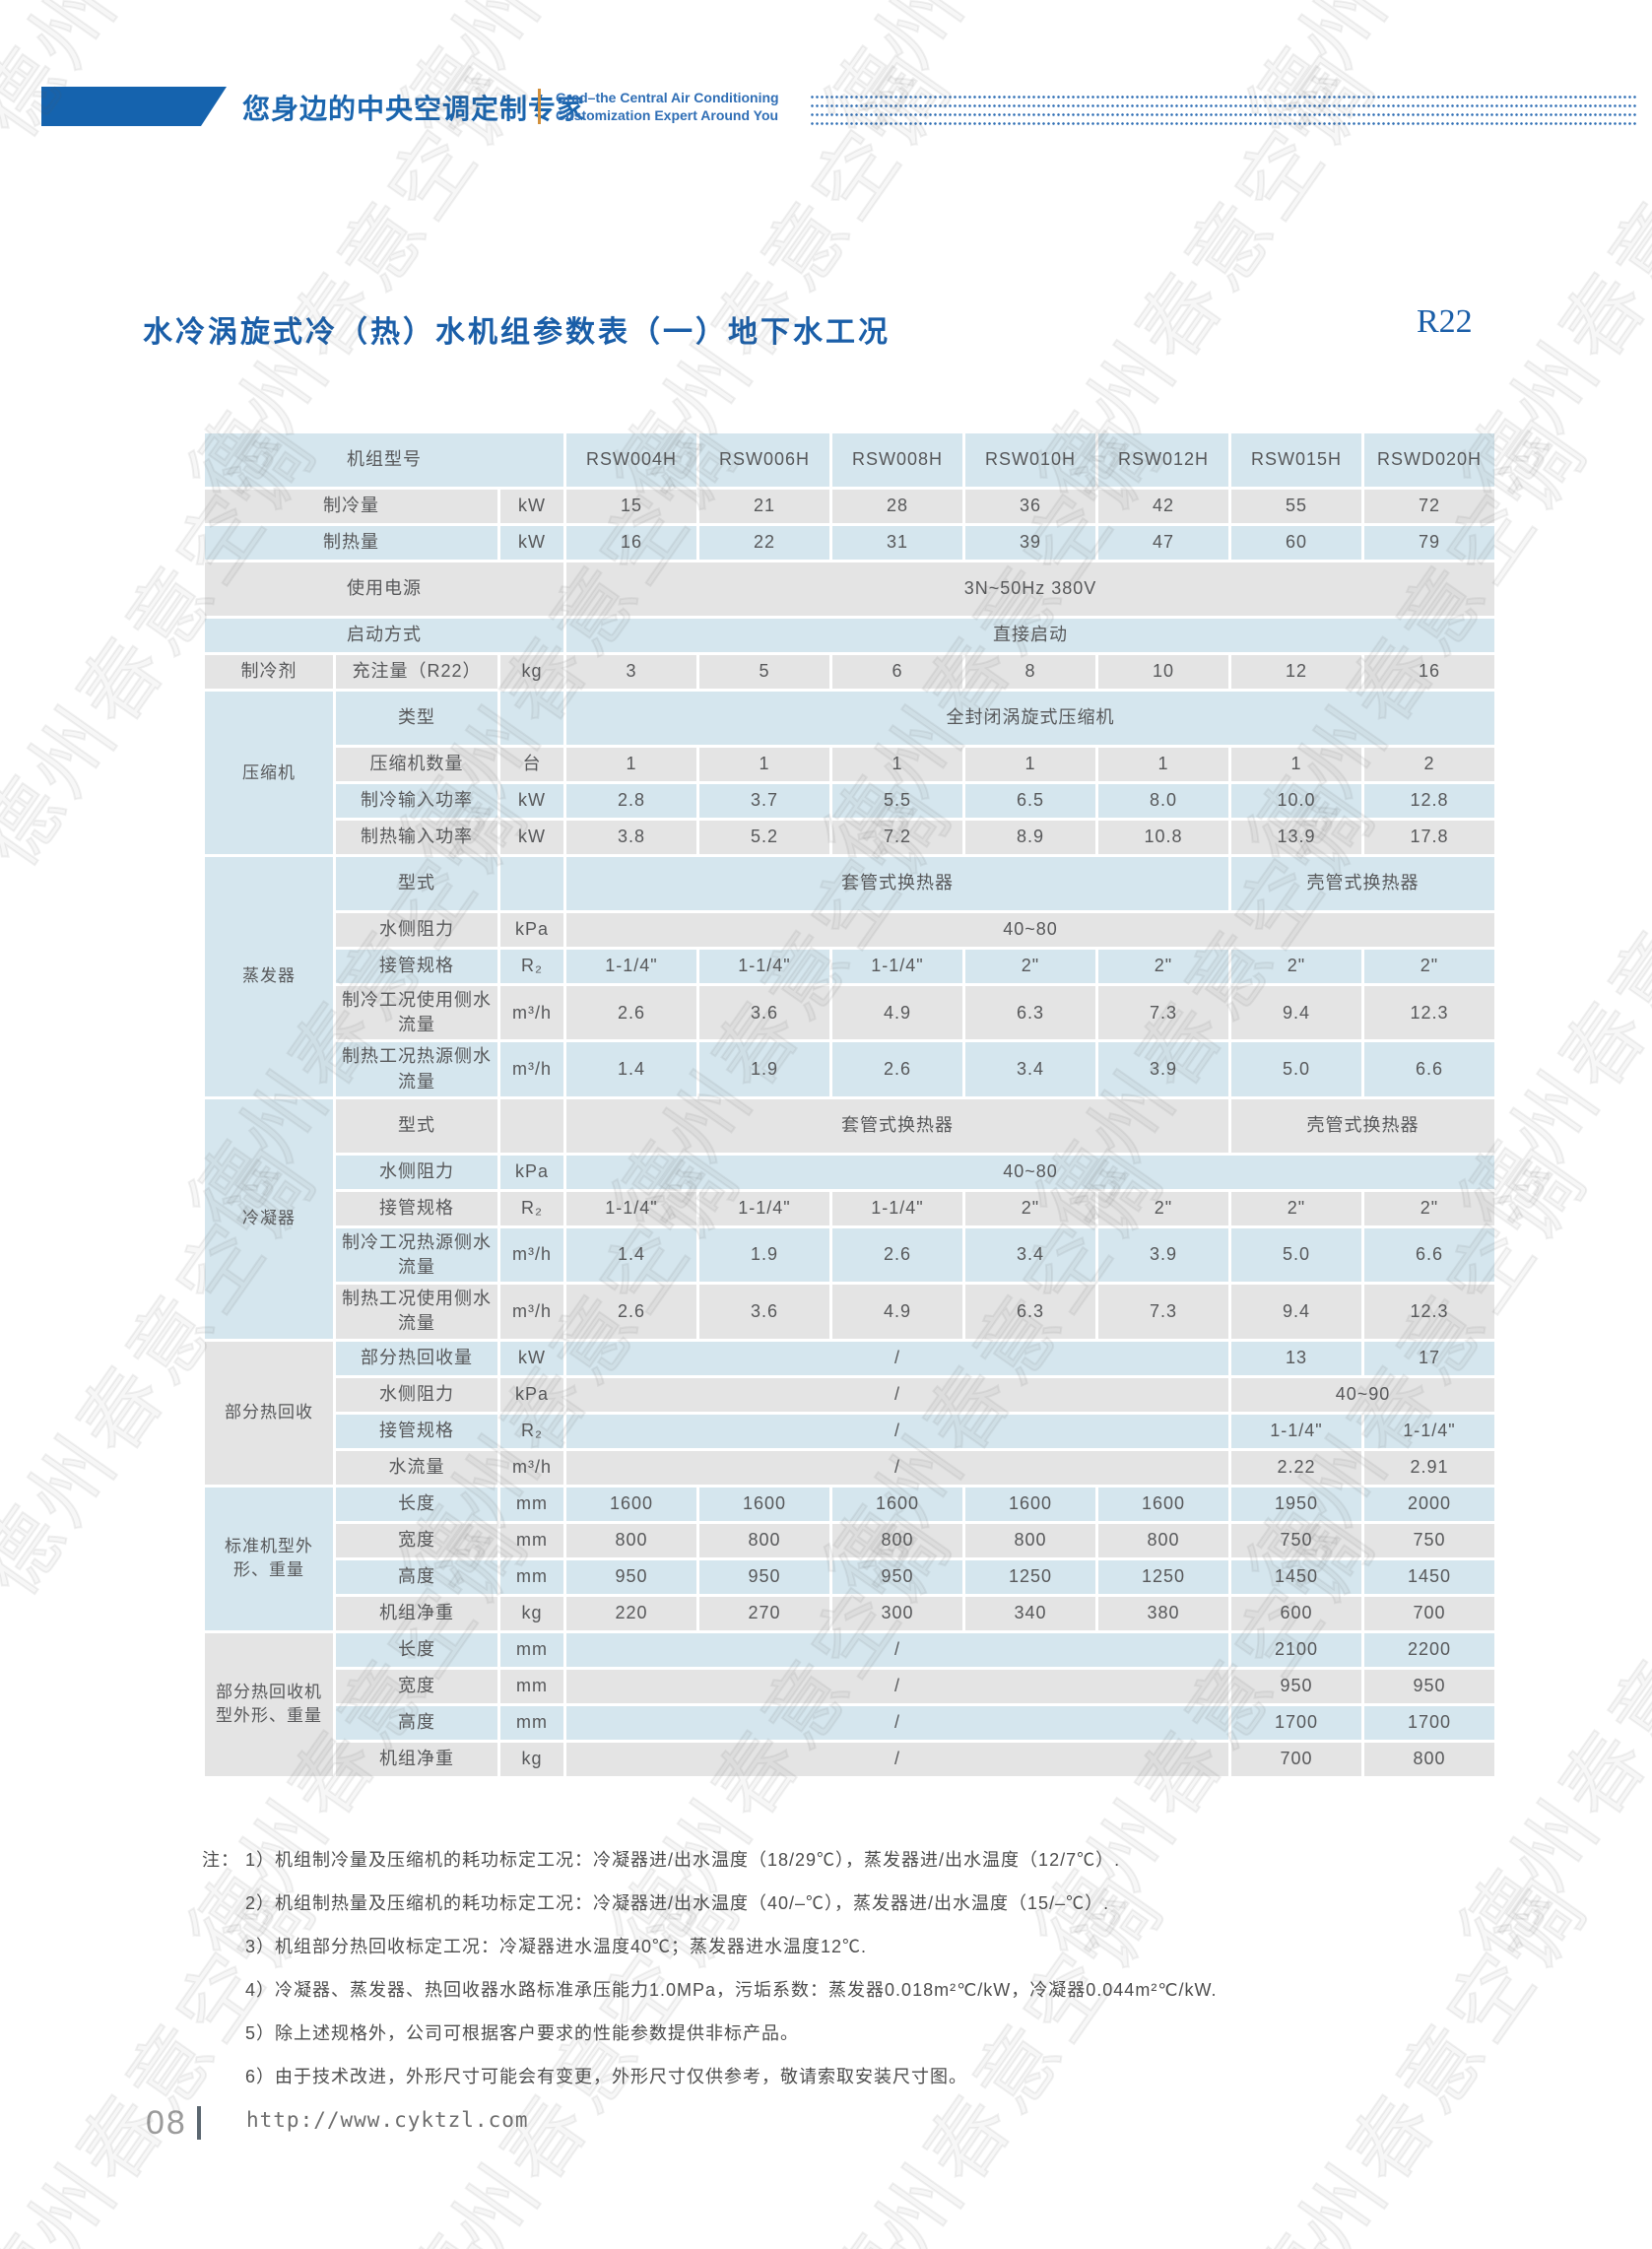  Describe the element at coordinates (849, 1208) in the screenshot. I see `table-row: 接管规格 R₂ 1-1/4" 1-1/4" 1-1/4" 2" 2" 2" 2"` at that location.